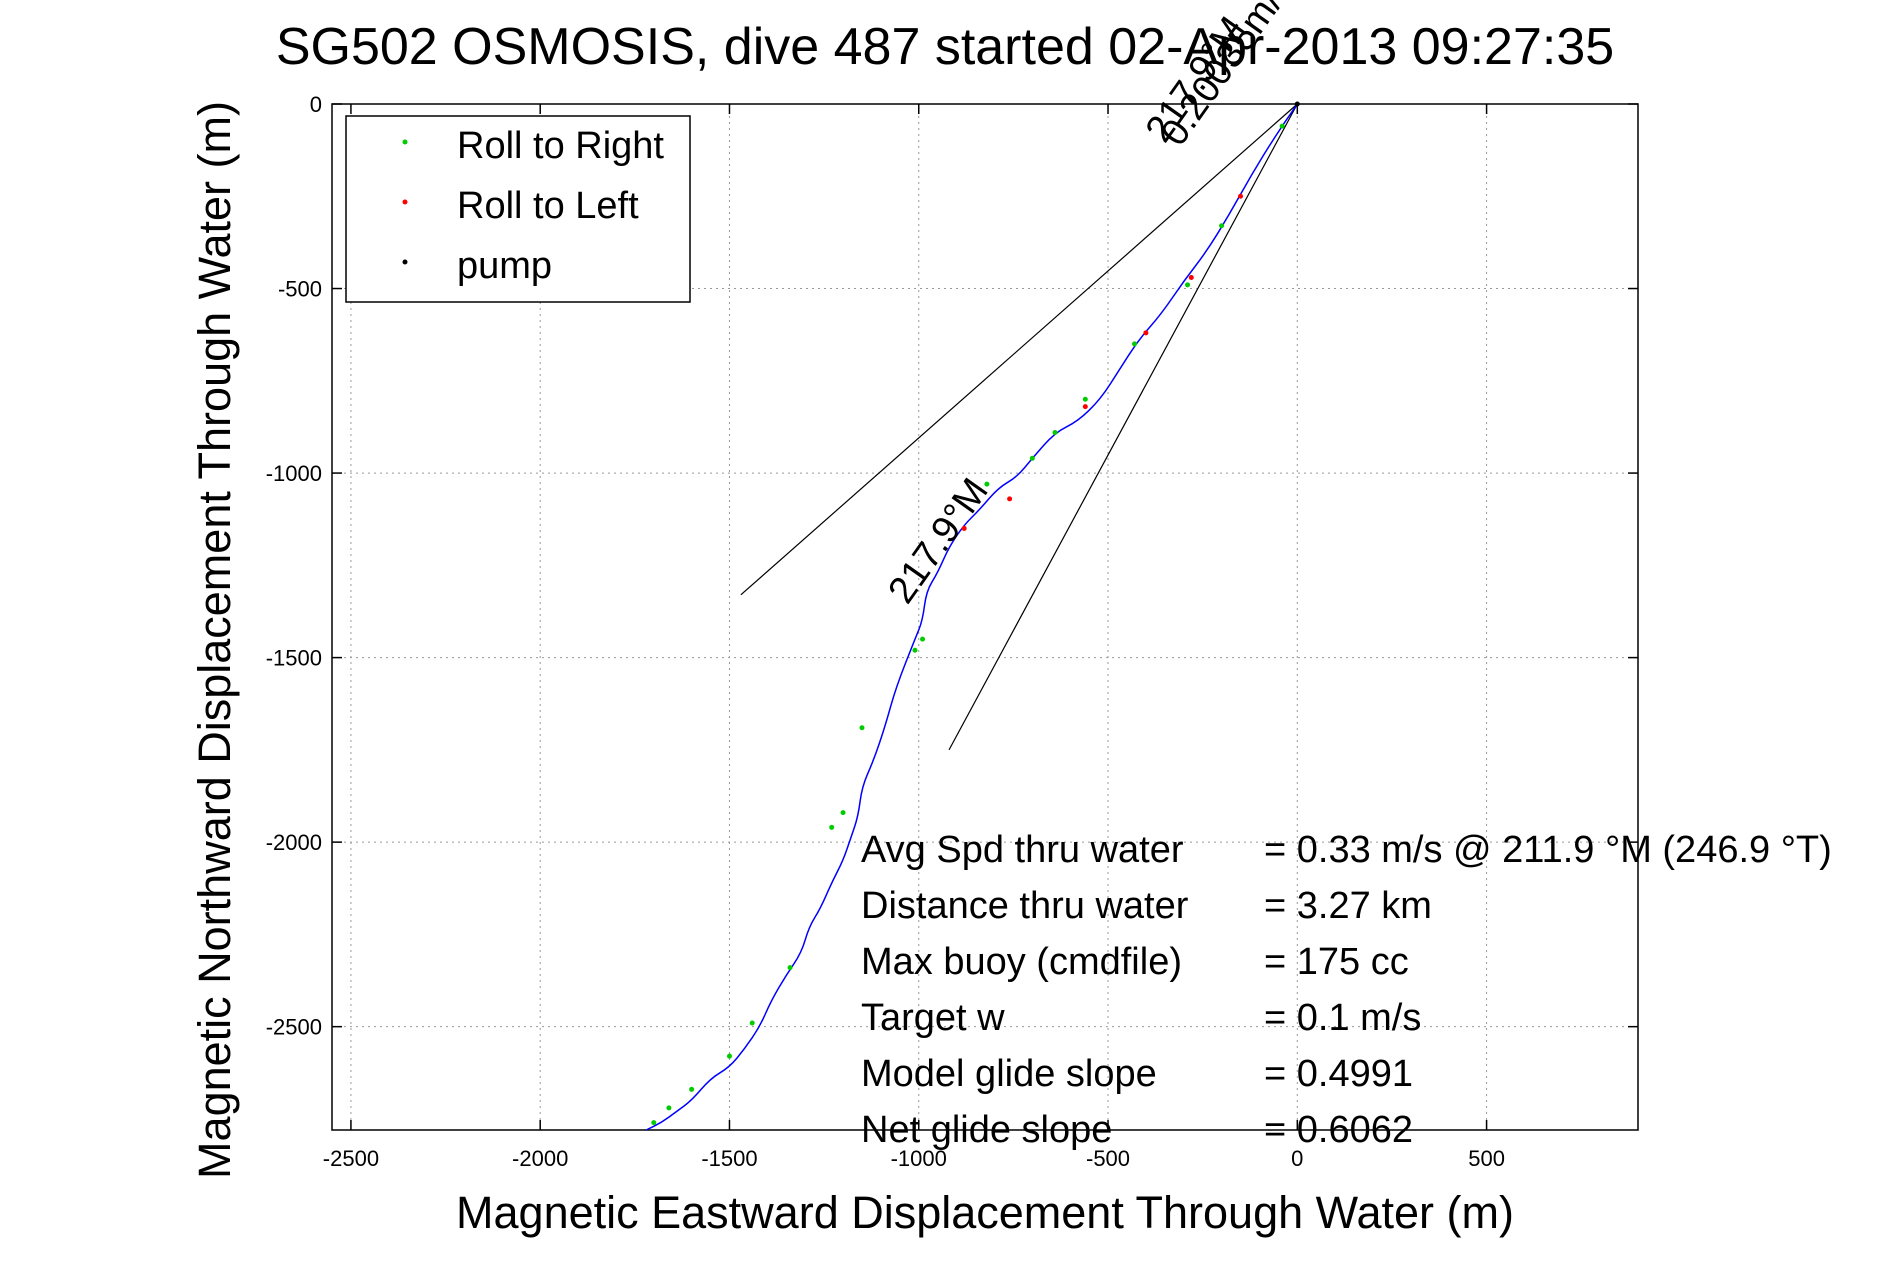  I want to click on y-tick-label: -1000, so click(294, 473).